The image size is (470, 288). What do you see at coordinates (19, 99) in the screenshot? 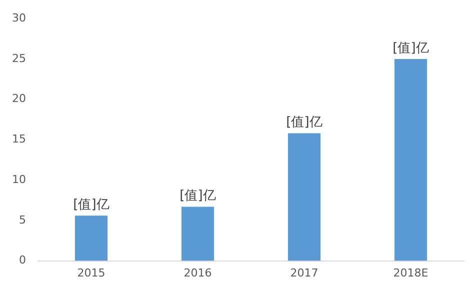
I see `y-tick-label: 20` at bounding box center [19, 99].